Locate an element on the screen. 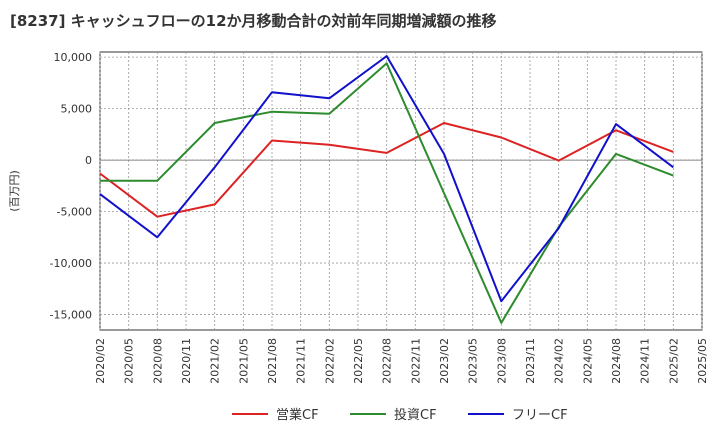 The height and width of the screenshot is (440, 720). x-tick-label: 2020/11 is located at coordinates (186, 361).